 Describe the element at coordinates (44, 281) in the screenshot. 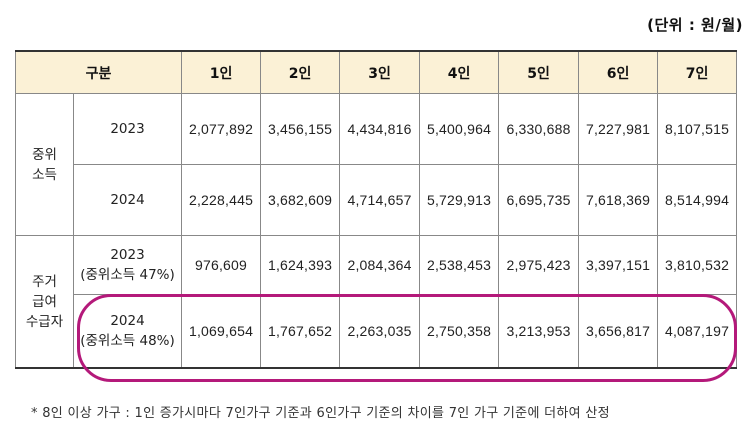

I see `group-label-line: 주거` at that location.